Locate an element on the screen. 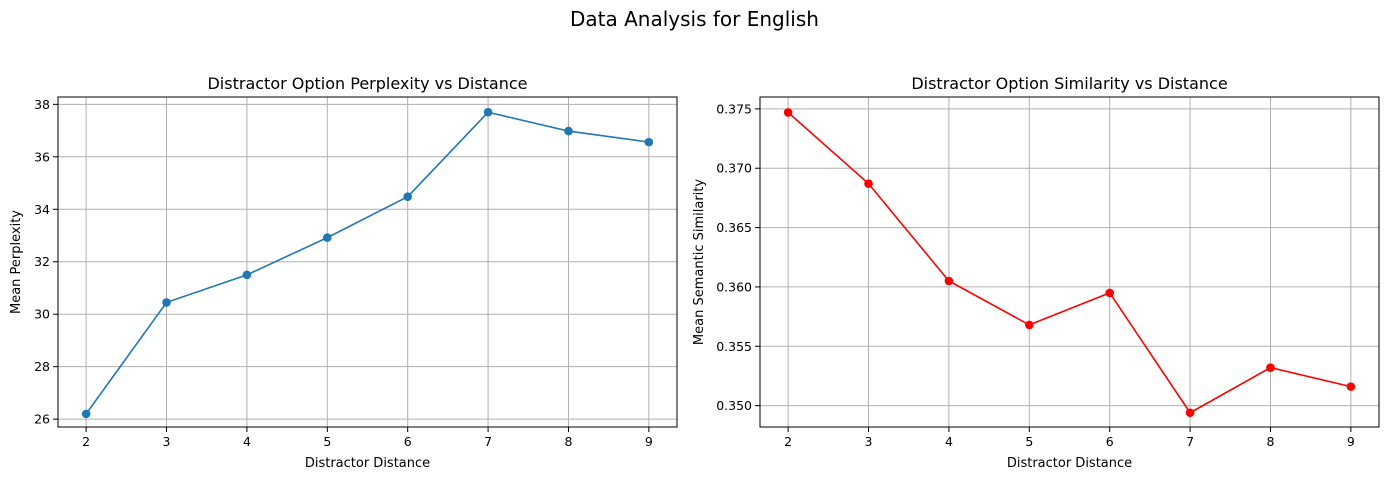 The image size is (1389, 484). y-tick-label: 30 is located at coordinates (42, 314).